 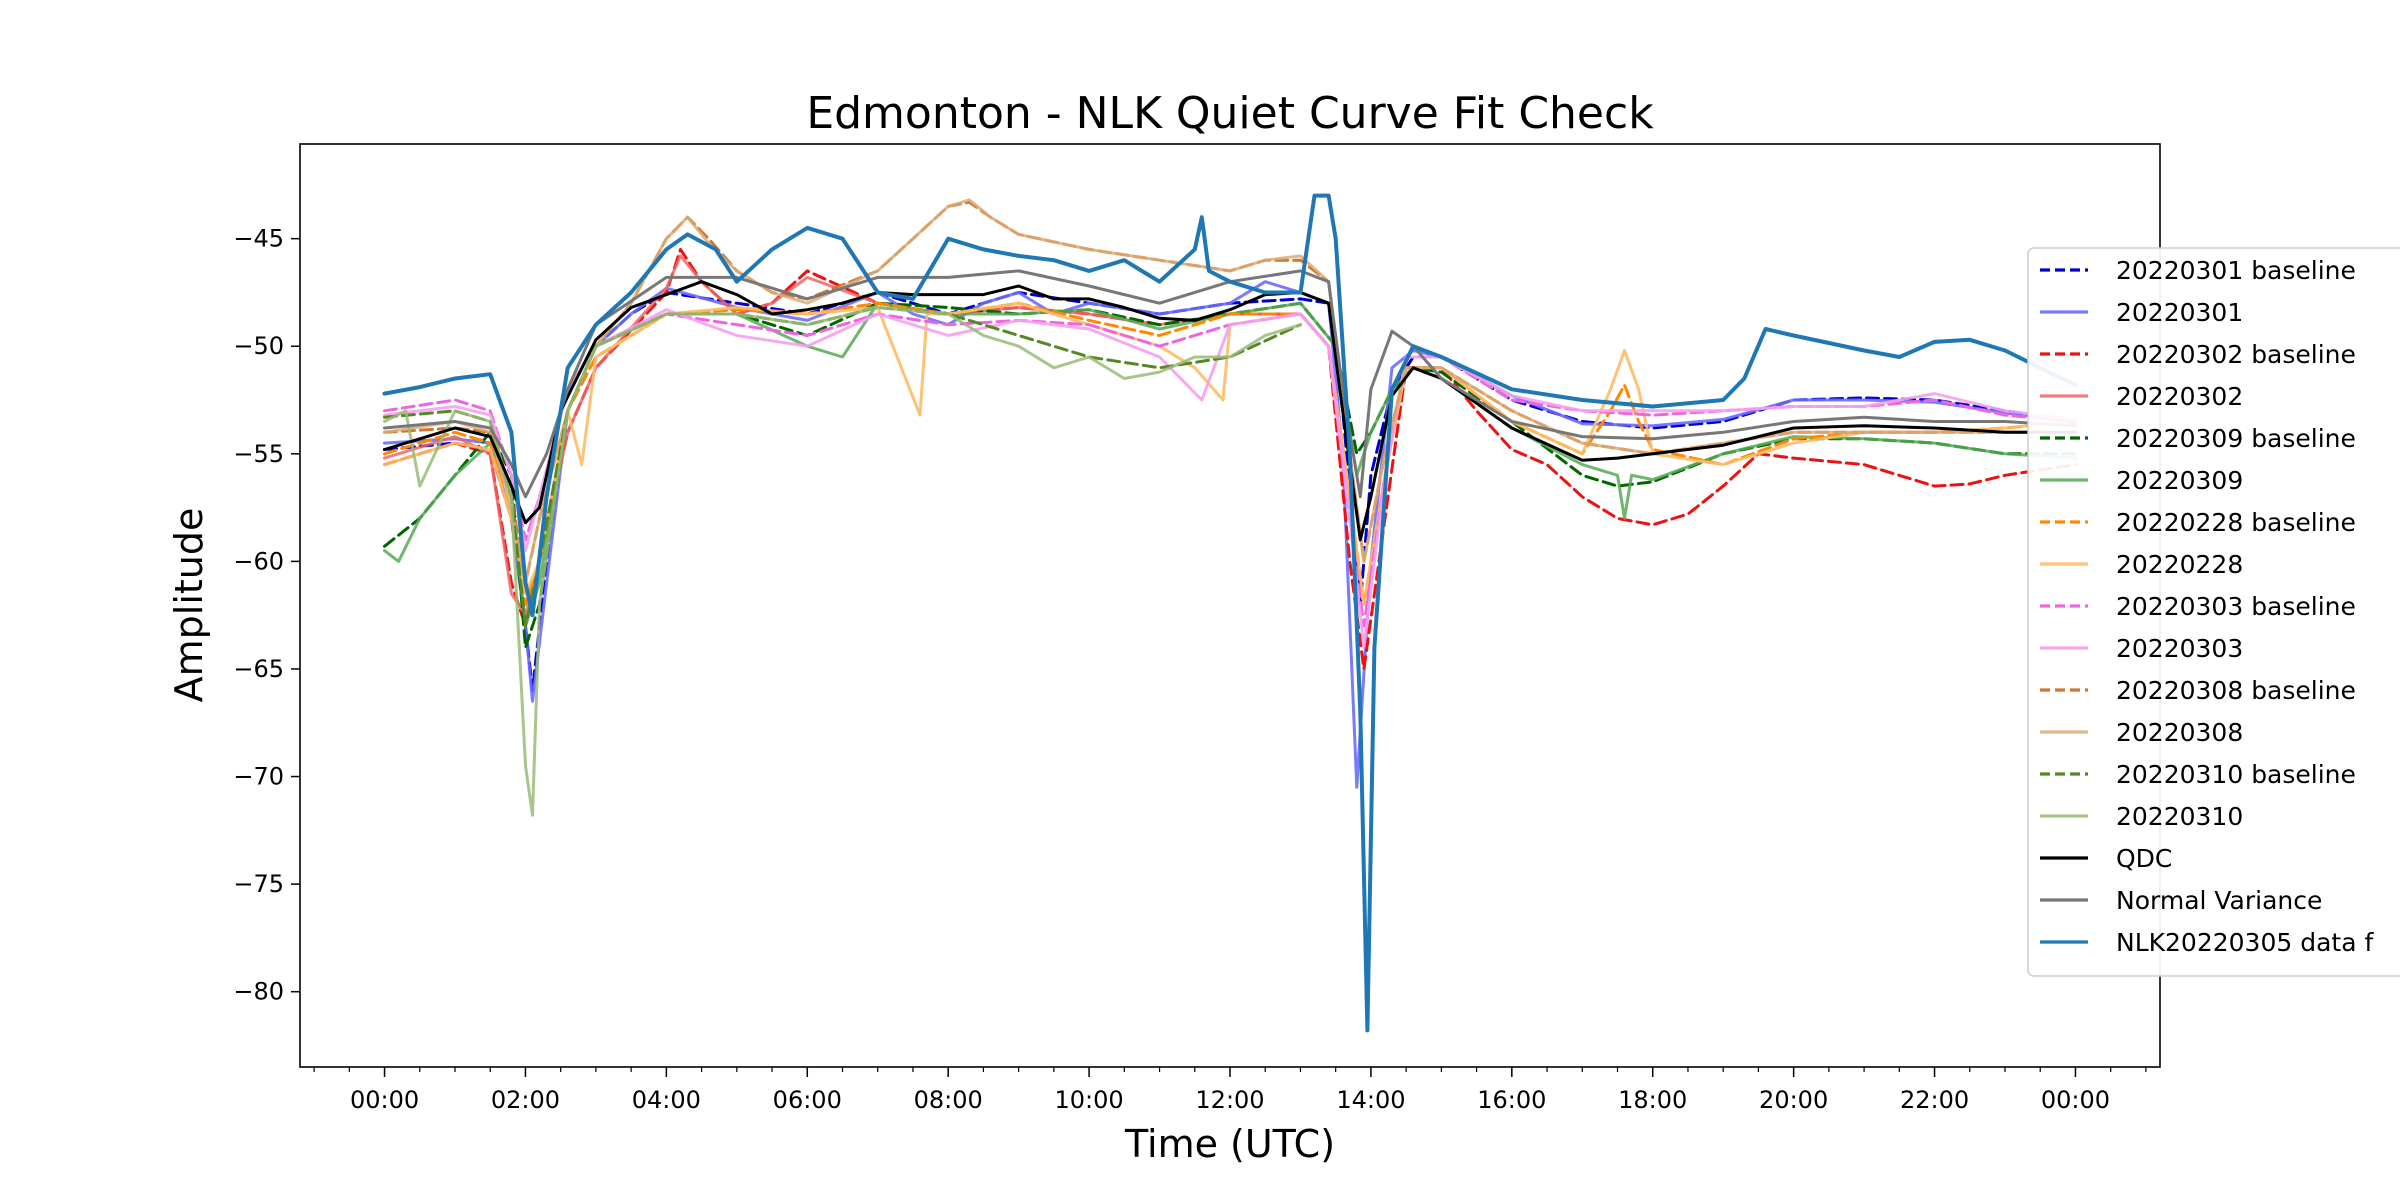 What do you see at coordinates (1089, 1100) in the screenshot?
I see `x-tick-label: 10:00` at bounding box center [1089, 1100].